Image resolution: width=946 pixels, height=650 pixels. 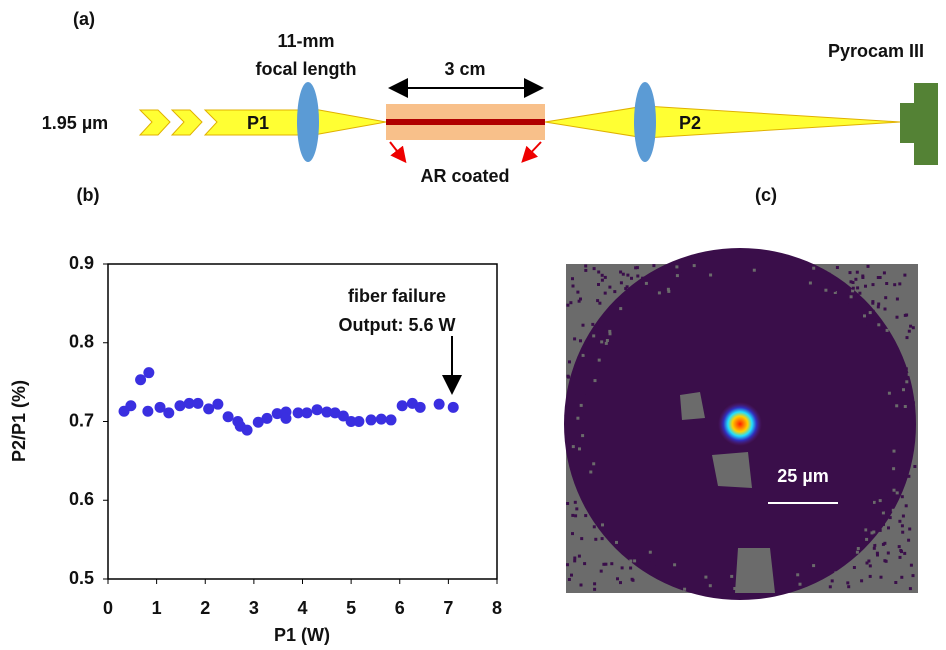 What do you see at coordinates (186, 122) in the screenshot?
I see `beam-chevron` at bounding box center [186, 122].